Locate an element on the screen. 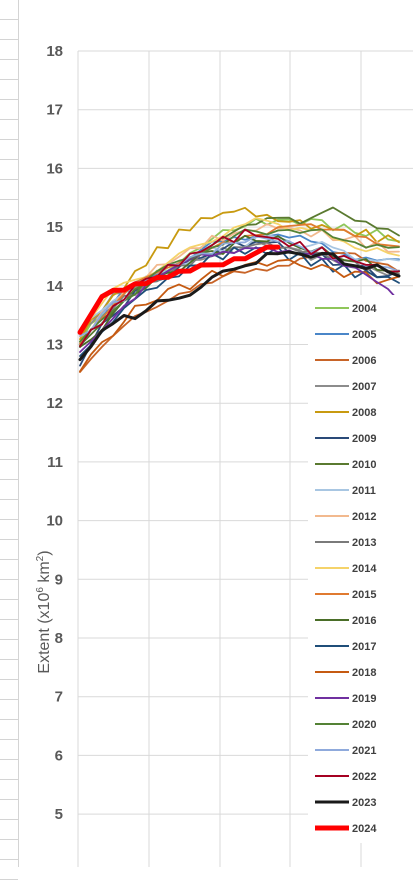 The width and height of the screenshot is (413, 880). y-axis-label: Extent (x106 km2) is located at coordinates (44, 611).